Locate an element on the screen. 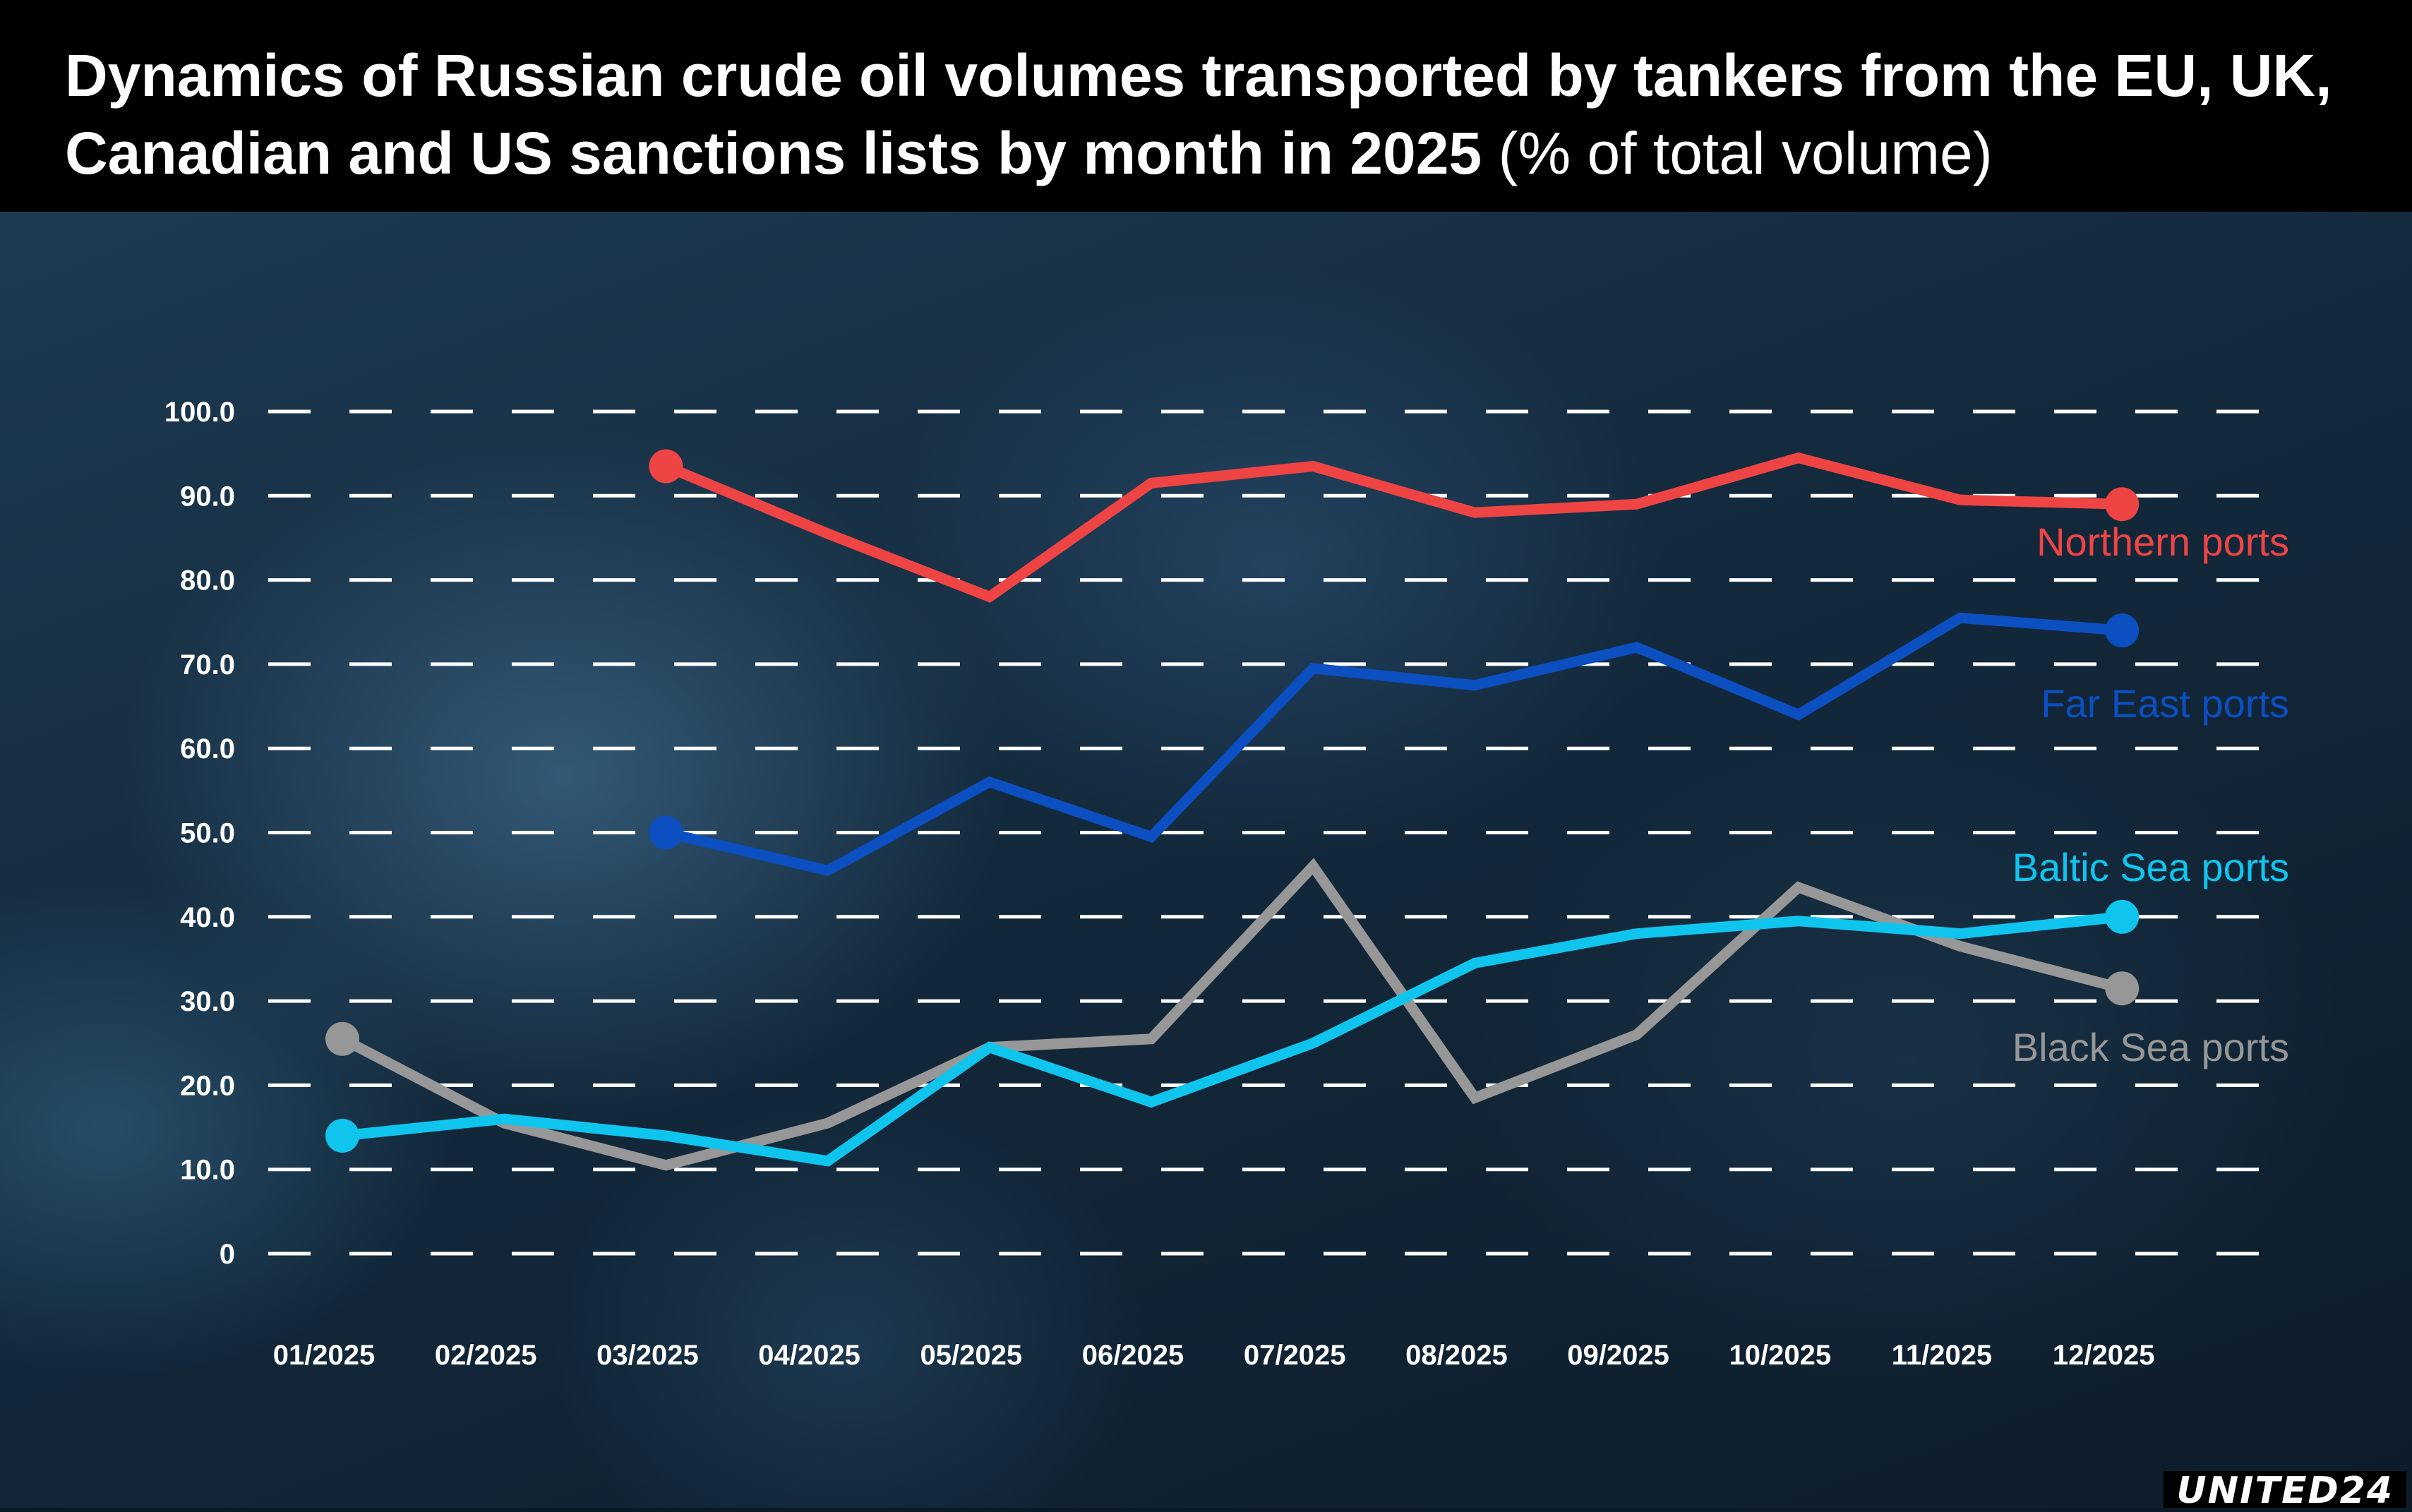 This screenshot has width=2412, height=1512. series-label: Northern ports is located at coordinates (2163, 542).